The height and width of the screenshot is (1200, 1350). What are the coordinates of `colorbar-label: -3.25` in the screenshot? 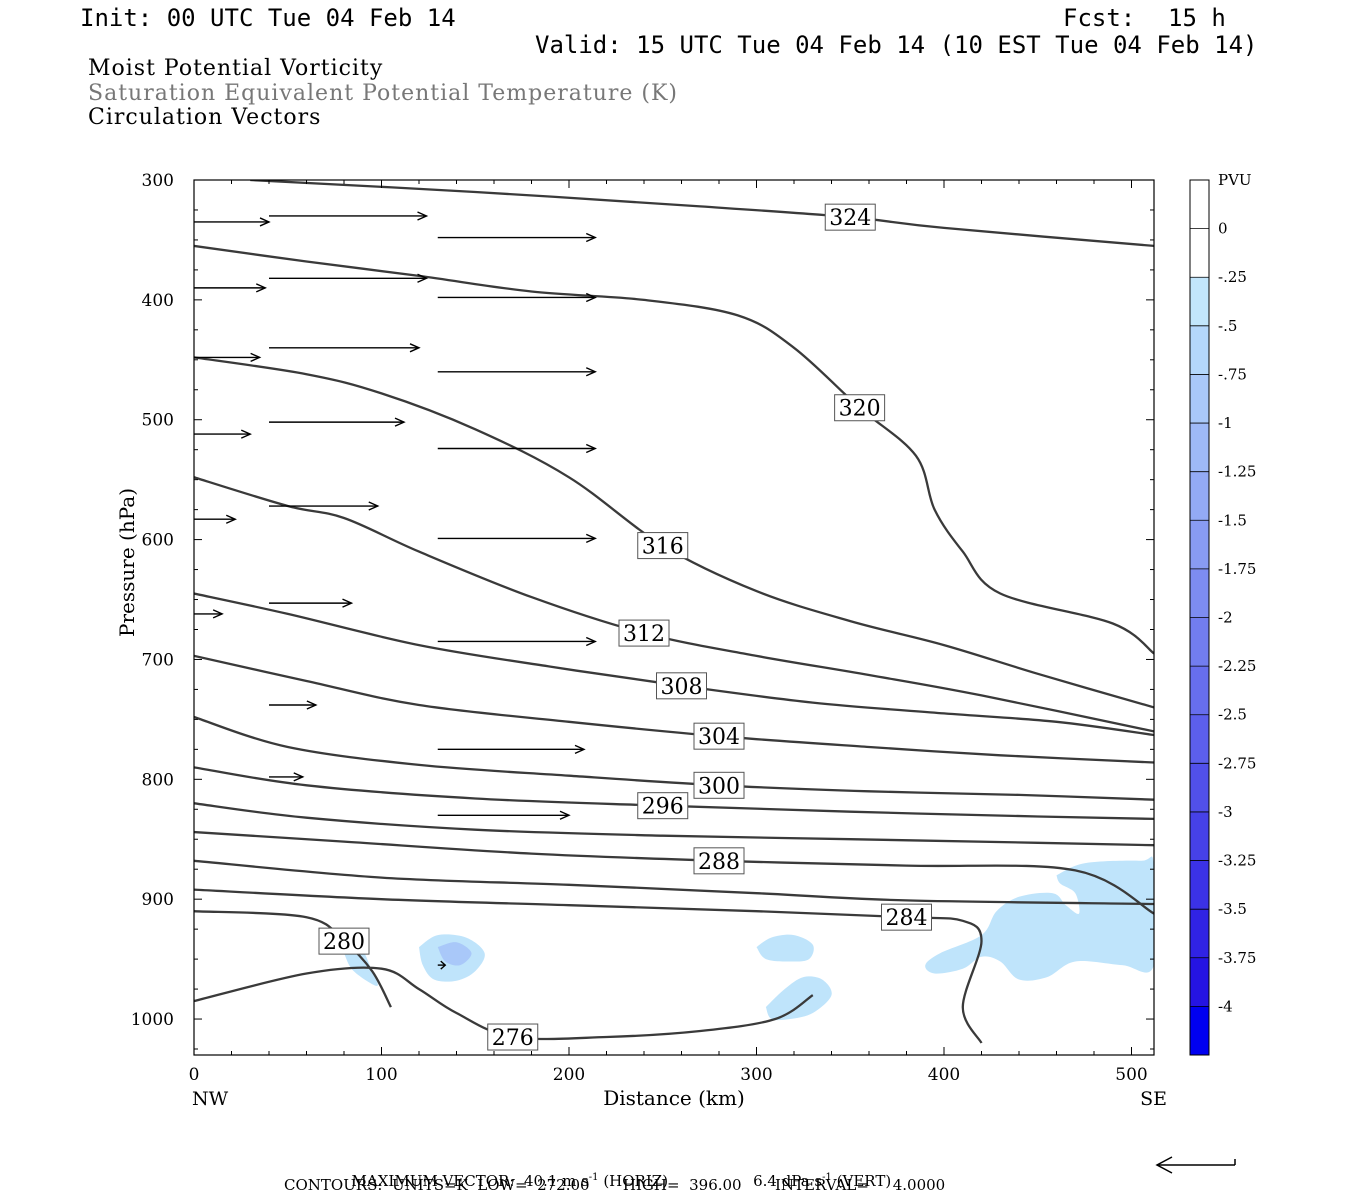 It's located at (1237, 861).